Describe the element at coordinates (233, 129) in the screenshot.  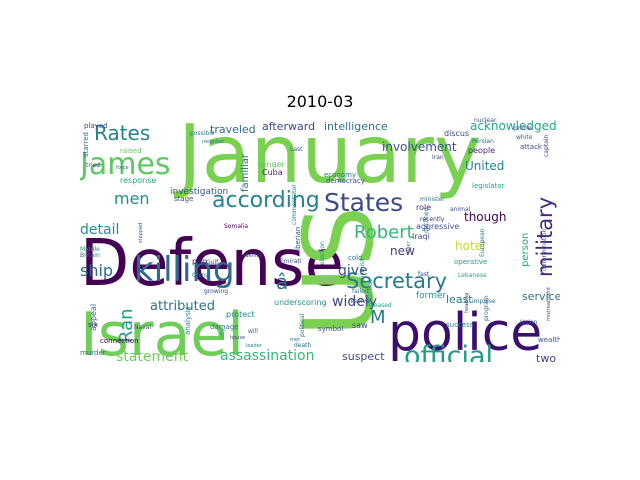
I see `word-27: traveled` at that location.